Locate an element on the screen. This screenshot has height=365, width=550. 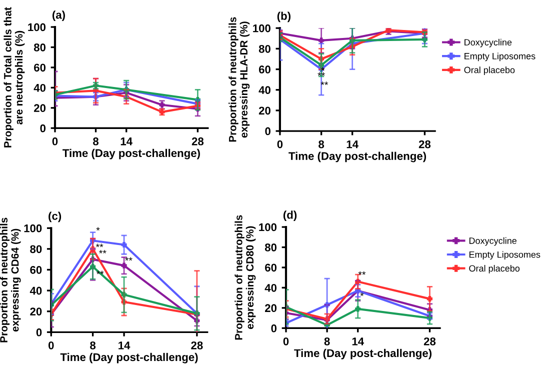
chart-title: (a) is located at coordinates (58, 15).